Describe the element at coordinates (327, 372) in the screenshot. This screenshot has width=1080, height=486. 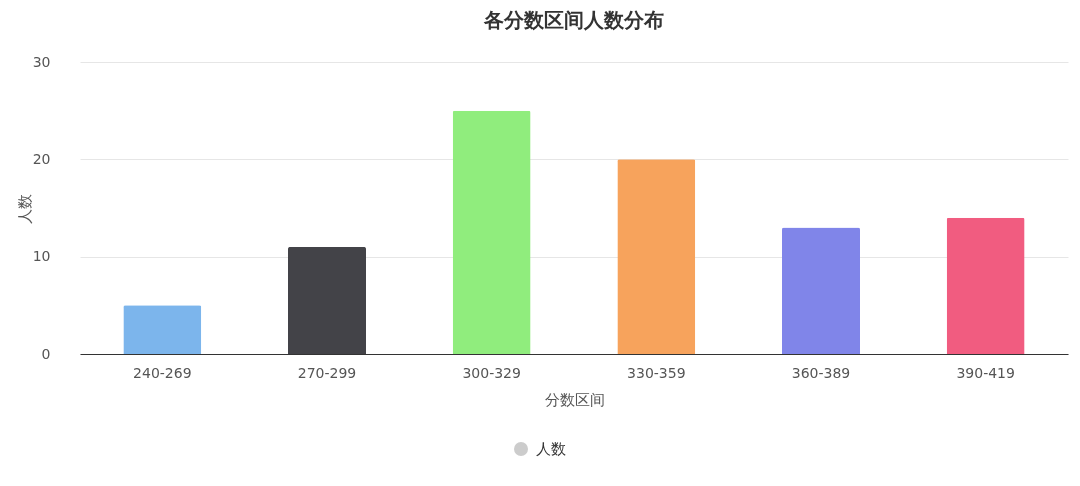
I see `x-tick-label: 270-299` at that location.